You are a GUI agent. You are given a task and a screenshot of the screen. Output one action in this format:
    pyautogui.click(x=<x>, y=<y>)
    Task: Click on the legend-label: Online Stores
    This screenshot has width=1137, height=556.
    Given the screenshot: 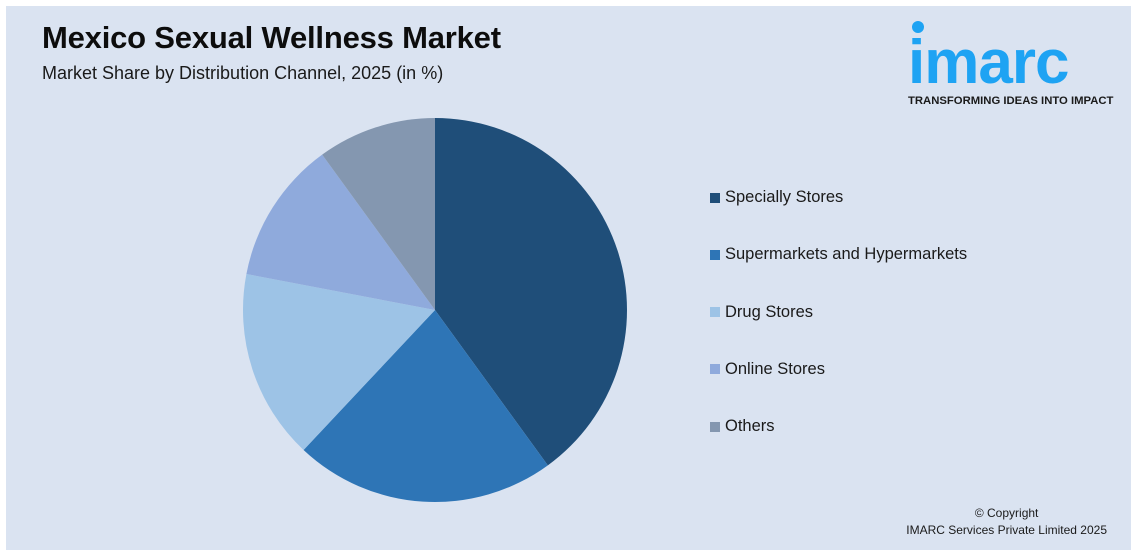 What is the action you would take?
    pyautogui.click(x=775, y=368)
    